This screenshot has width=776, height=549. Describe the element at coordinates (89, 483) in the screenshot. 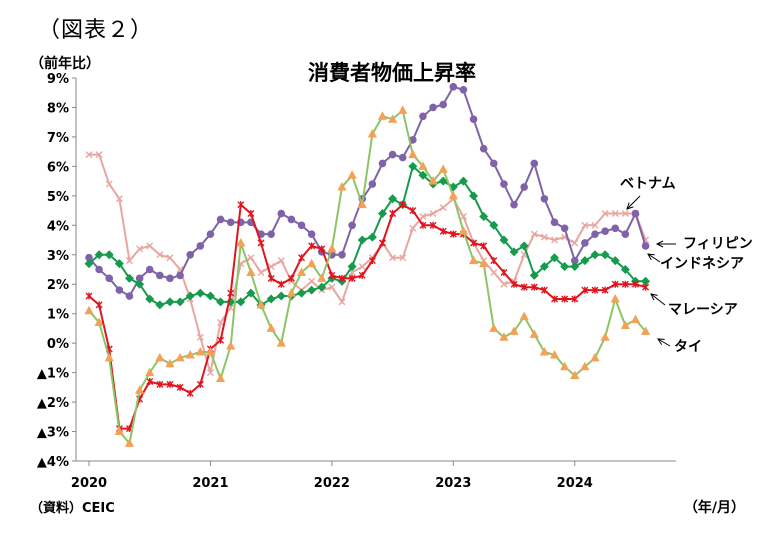

I see `x-tick-label: 2020` at that location.